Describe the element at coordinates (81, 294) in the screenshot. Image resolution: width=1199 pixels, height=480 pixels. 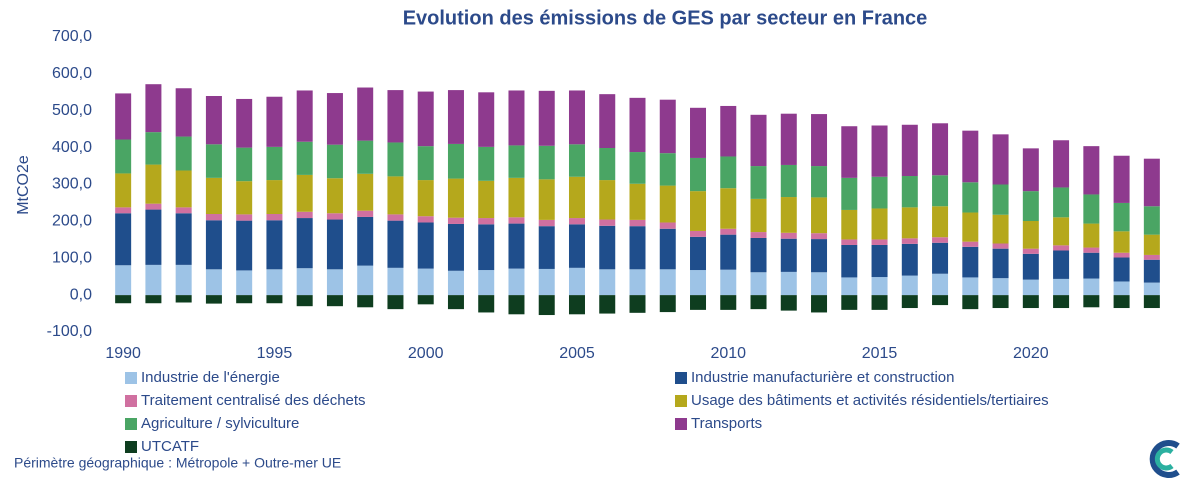
I see `y-tick-label: 0,0` at that location.